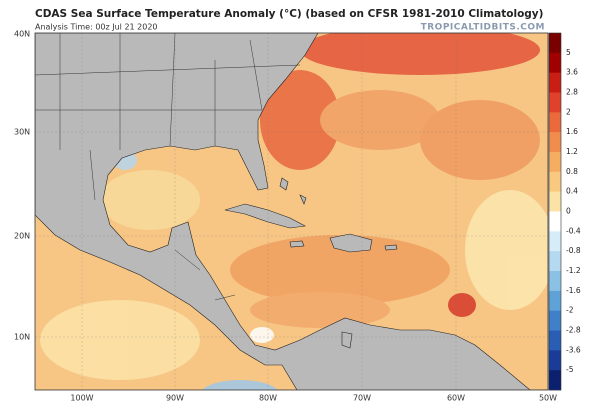 This screenshot has height=415, width=594. I want to click on lake-maracaibo, so click(347, 340).